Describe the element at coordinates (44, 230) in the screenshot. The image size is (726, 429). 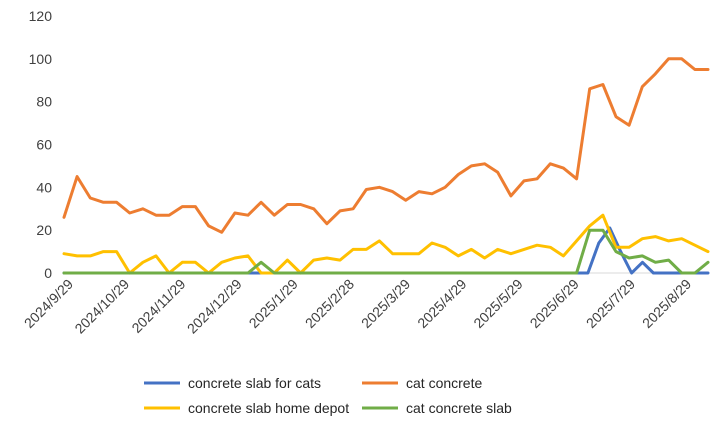
I see `y-tick-label: 20` at that location.